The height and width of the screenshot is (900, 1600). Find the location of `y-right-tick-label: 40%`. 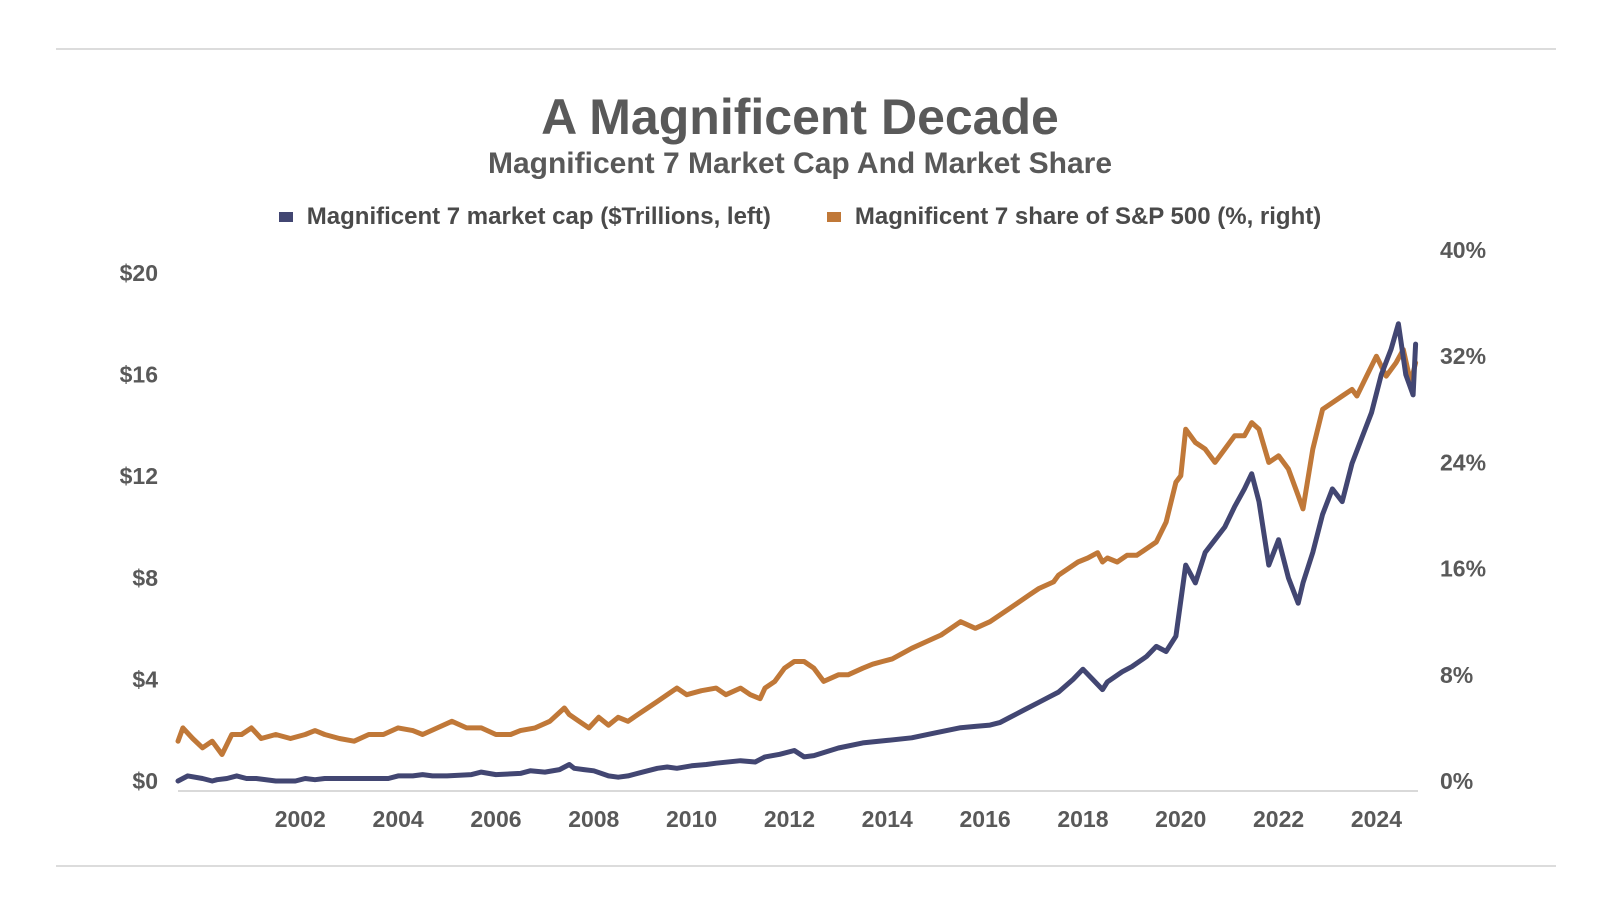

y-right-tick-label: 40% is located at coordinates (1463, 250).